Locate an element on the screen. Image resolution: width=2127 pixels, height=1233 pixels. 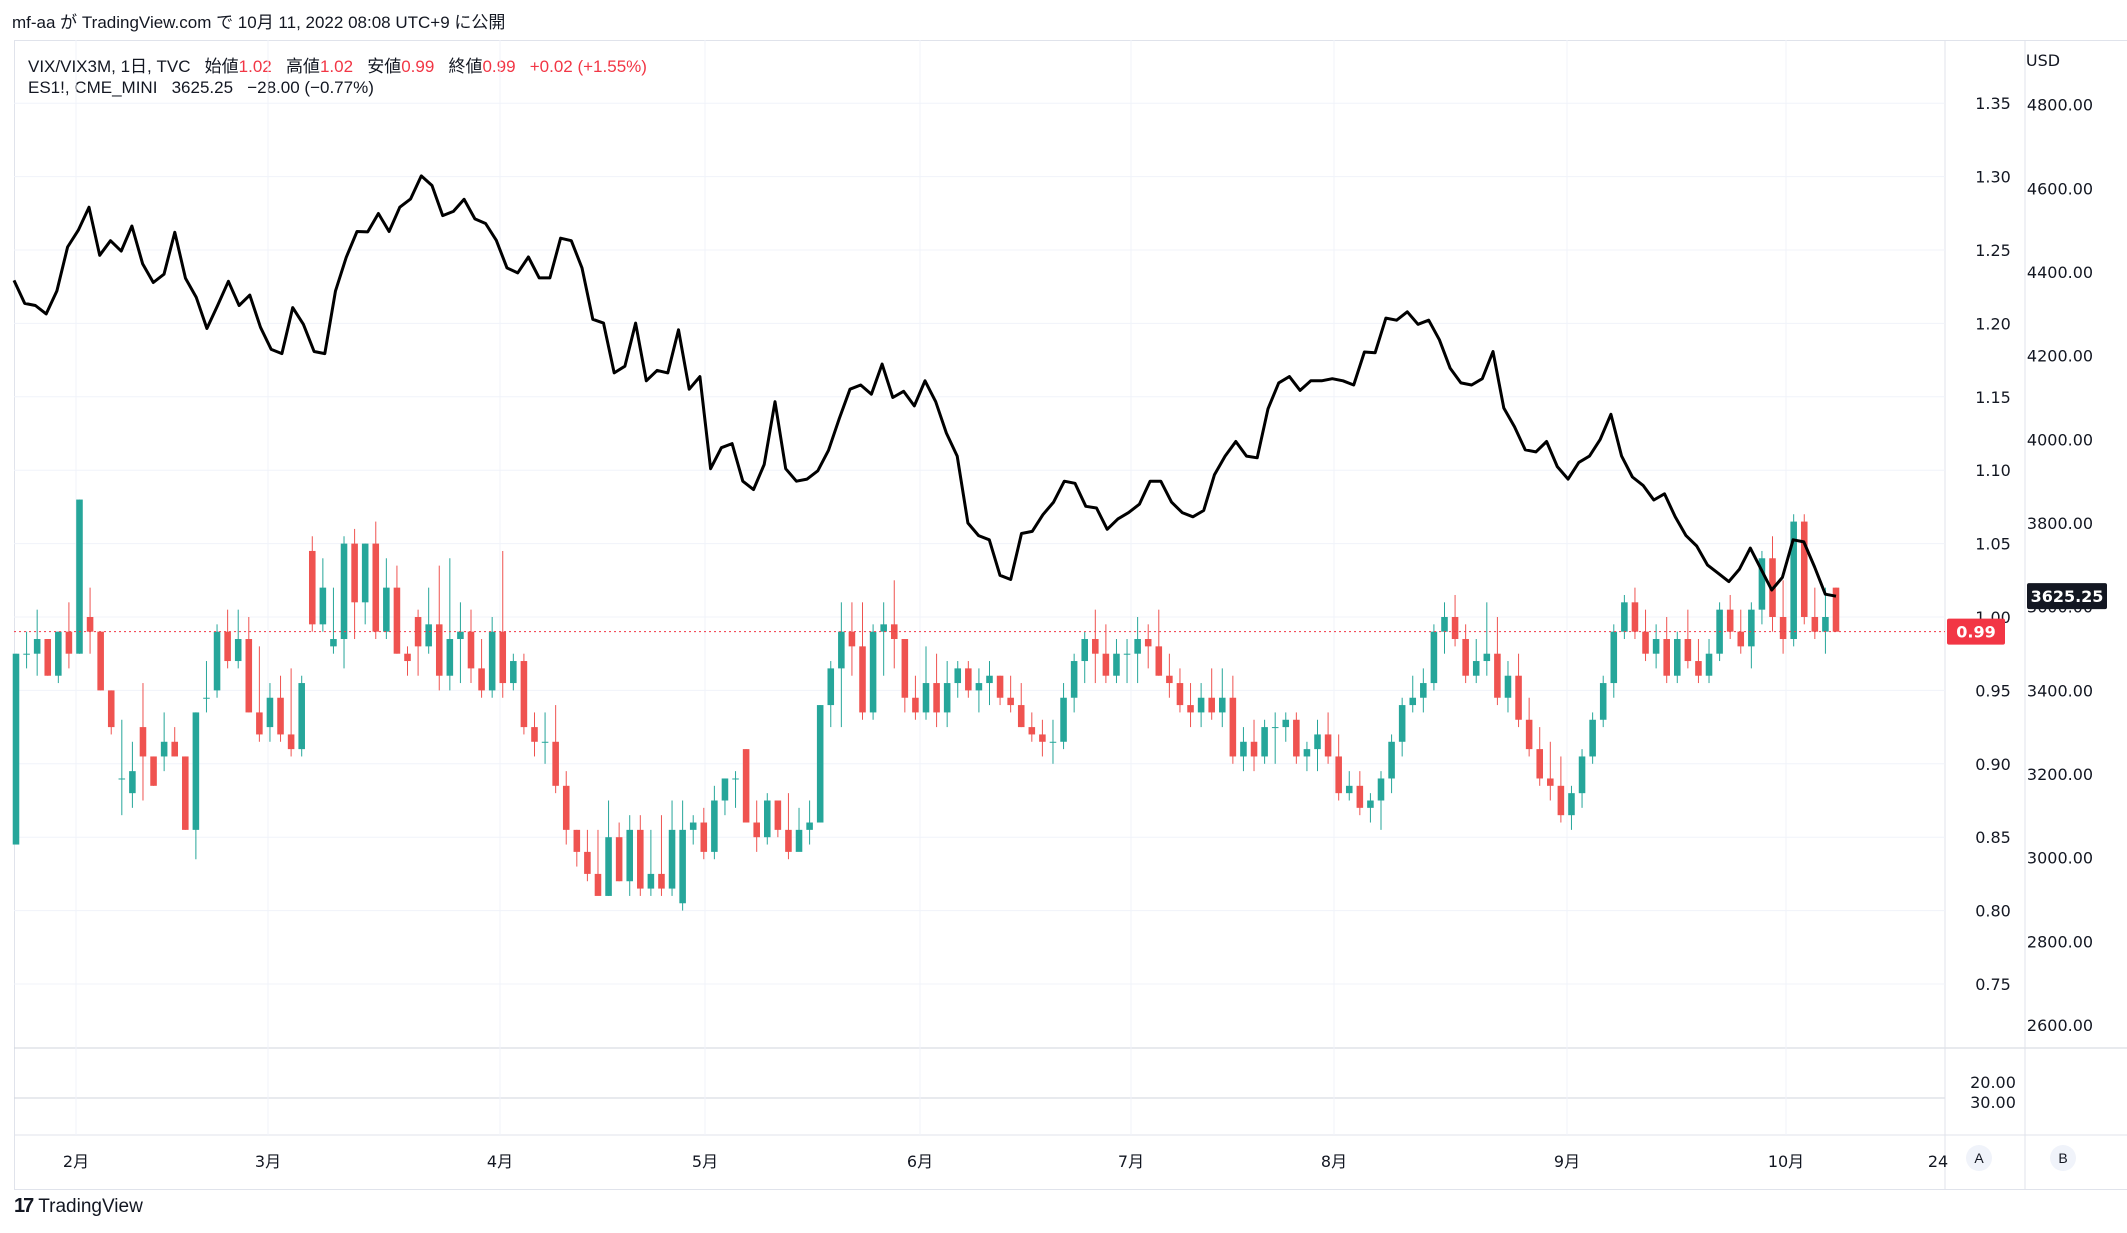
x-tick-label: 6月 is located at coordinates (920, 1161).